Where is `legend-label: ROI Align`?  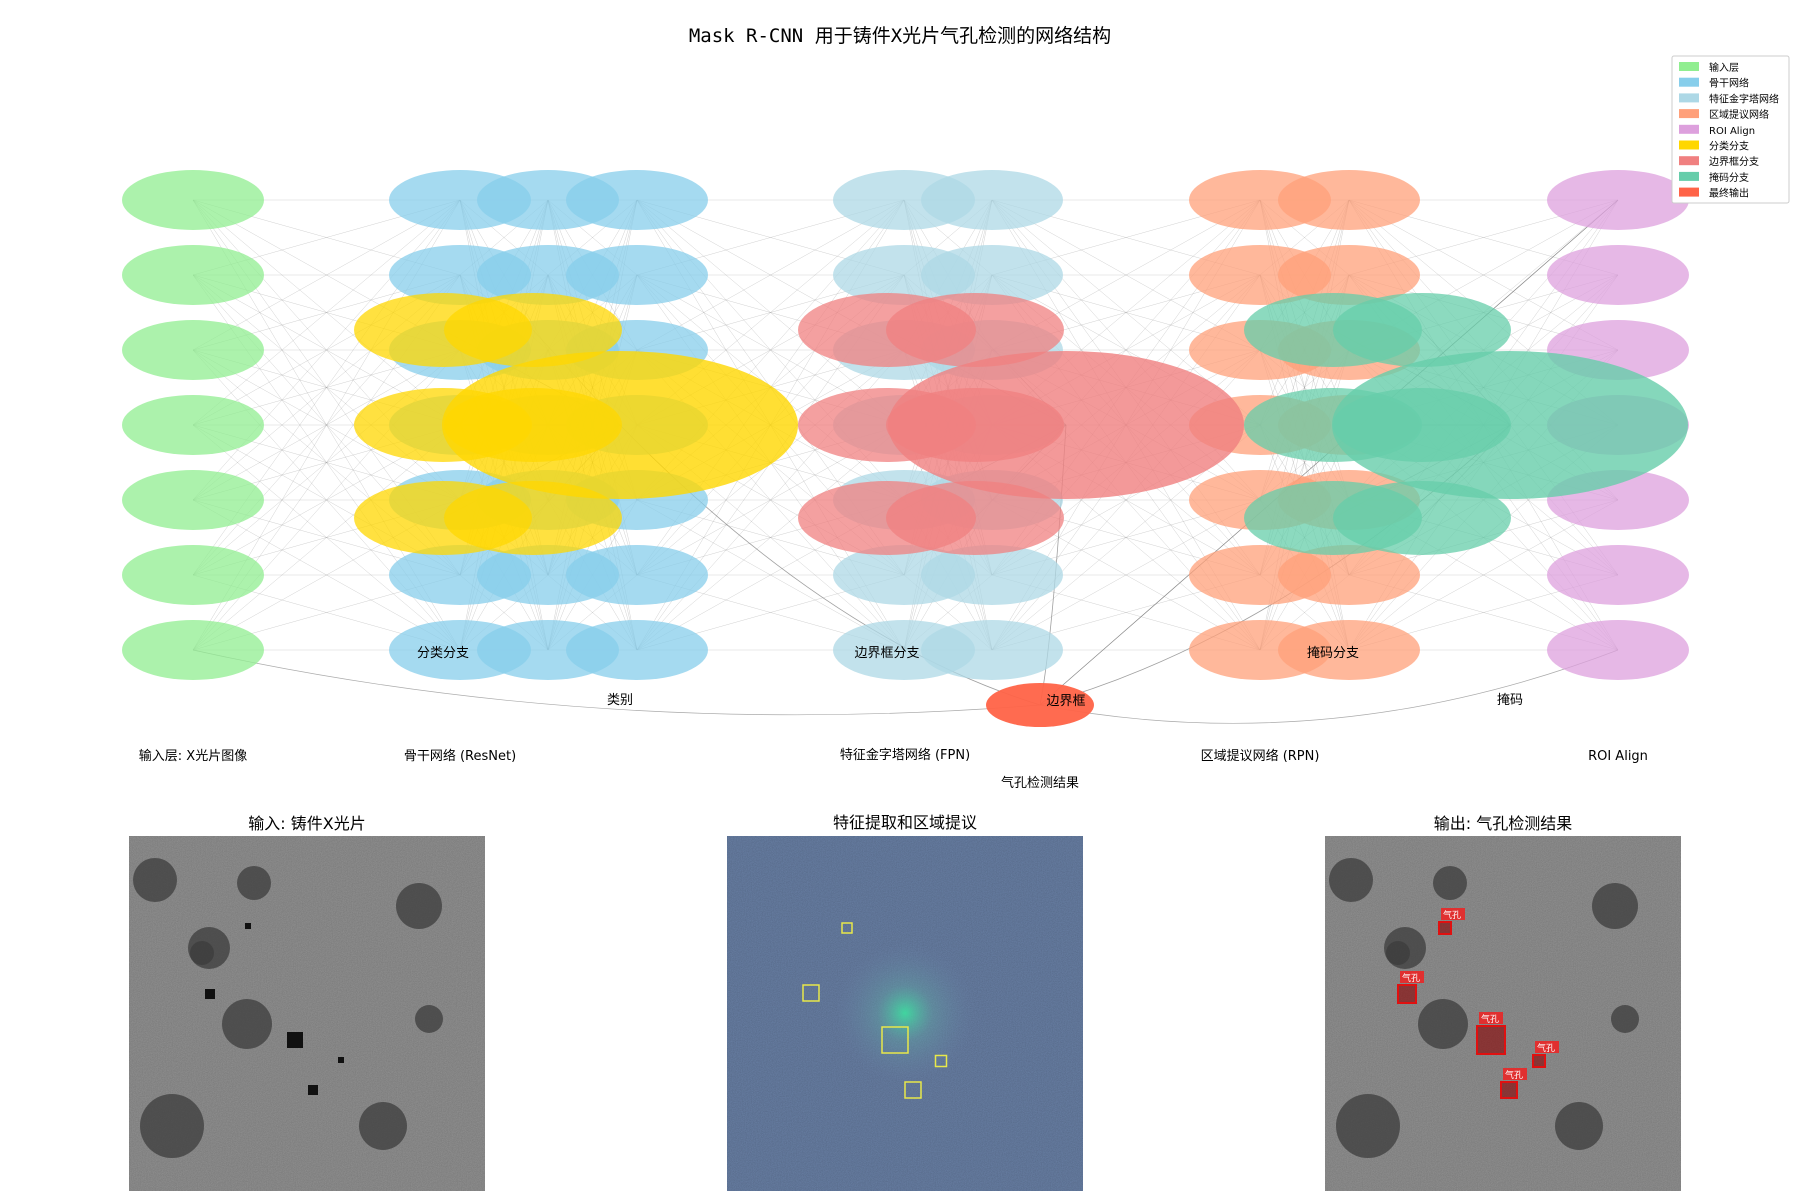 legend-label: ROI Align is located at coordinates (1732, 131).